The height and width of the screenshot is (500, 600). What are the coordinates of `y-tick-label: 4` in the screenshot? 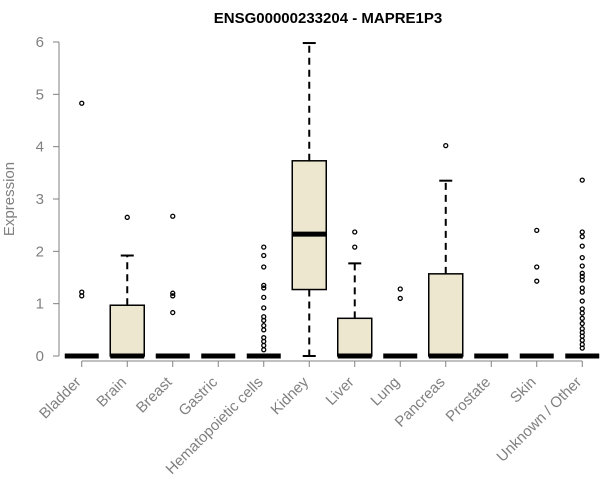 It's located at (40, 147).